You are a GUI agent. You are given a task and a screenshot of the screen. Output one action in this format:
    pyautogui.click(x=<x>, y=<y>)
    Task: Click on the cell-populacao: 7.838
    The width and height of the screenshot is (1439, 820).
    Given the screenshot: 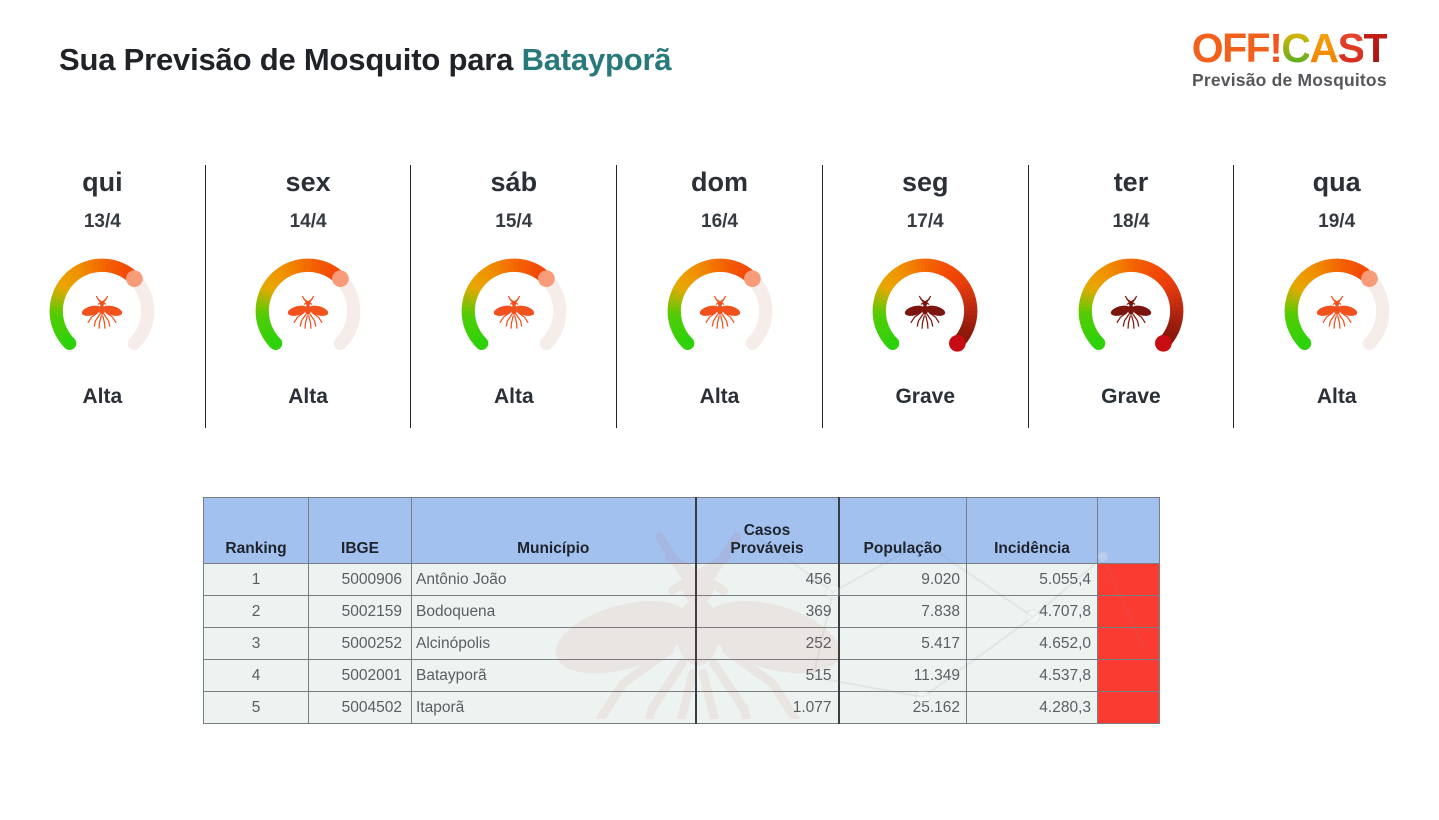 What is the action you would take?
    pyautogui.click(x=902, y=611)
    